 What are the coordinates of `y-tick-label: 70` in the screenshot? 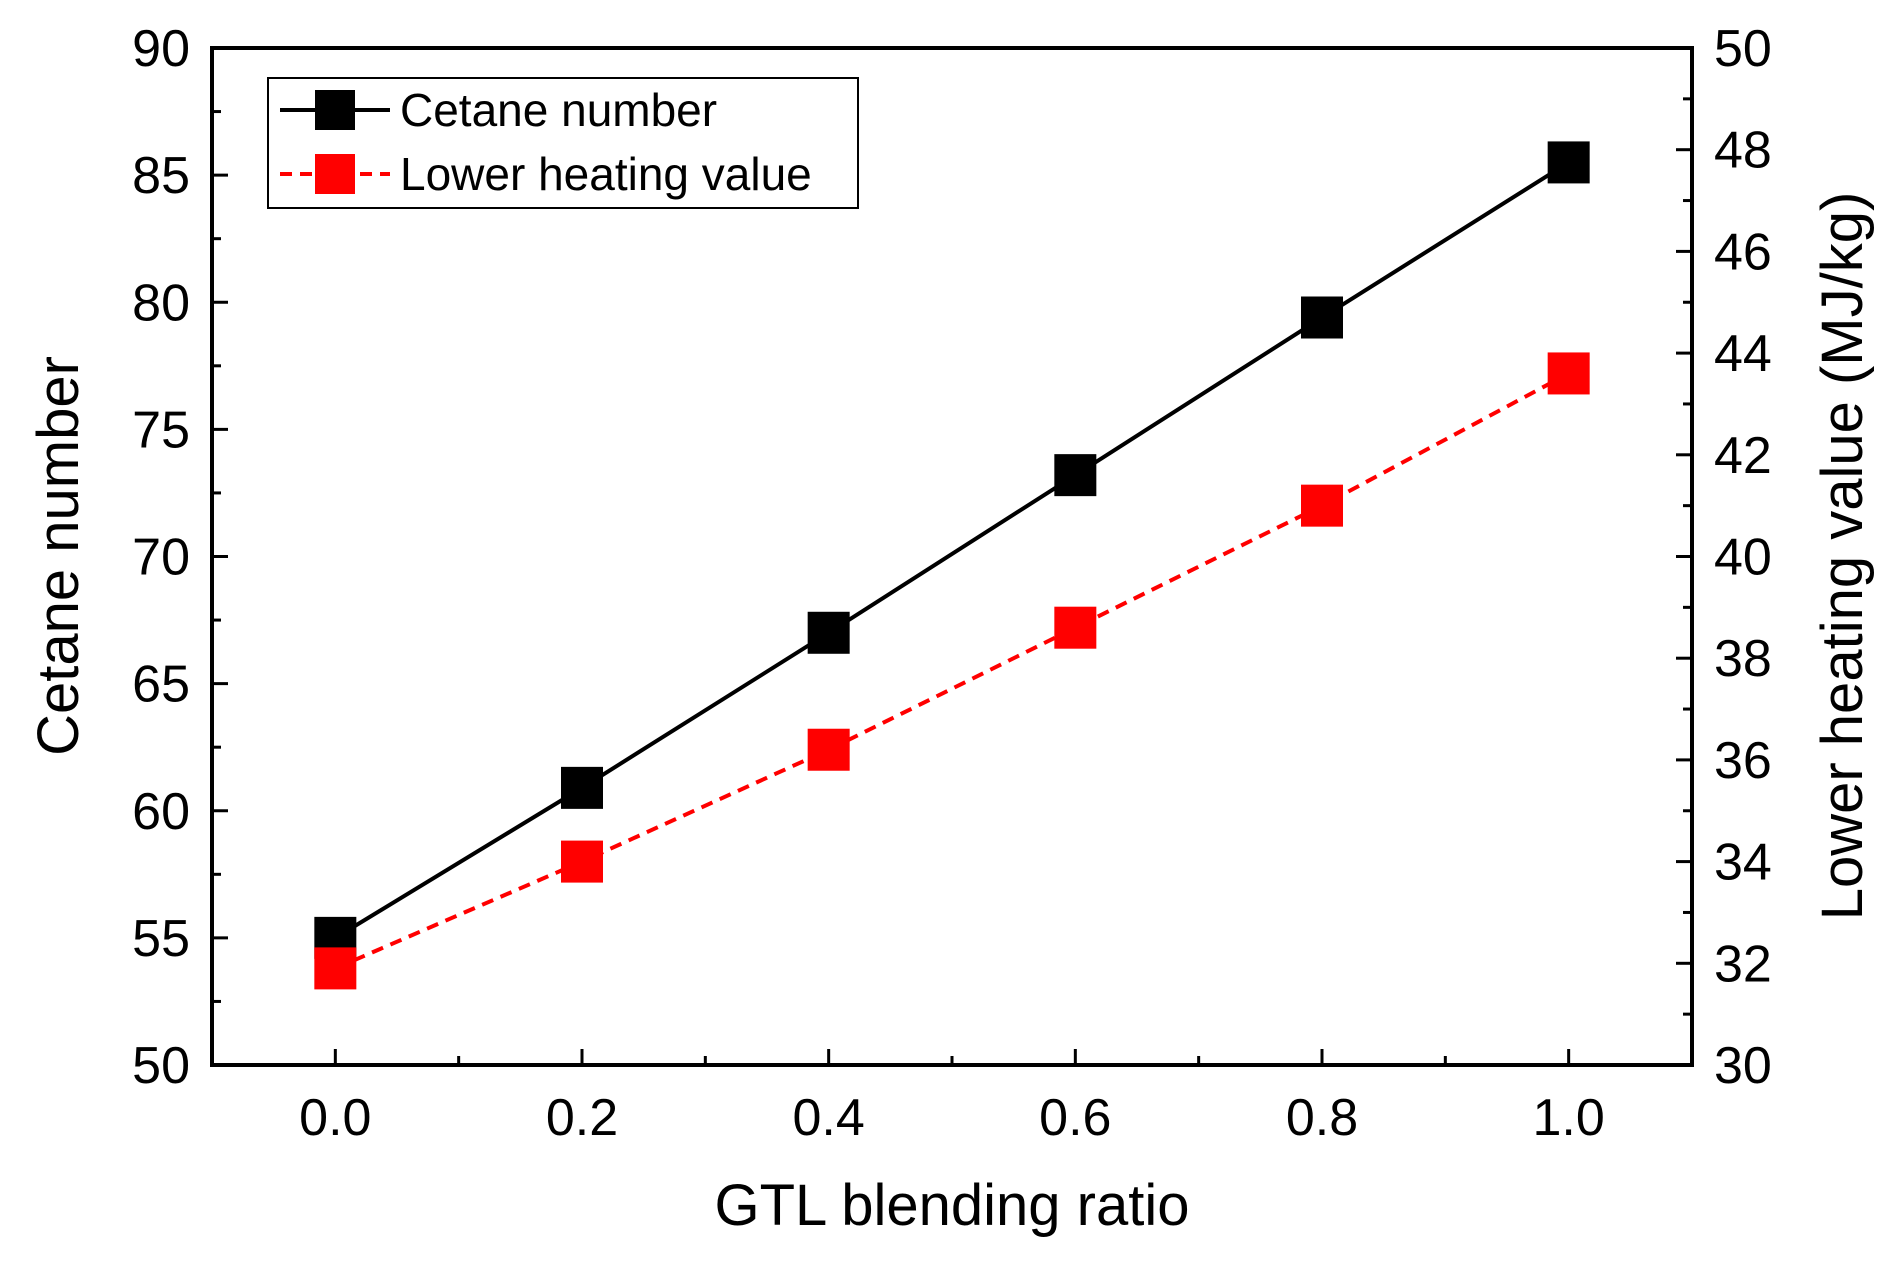 It's located at (161, 558).